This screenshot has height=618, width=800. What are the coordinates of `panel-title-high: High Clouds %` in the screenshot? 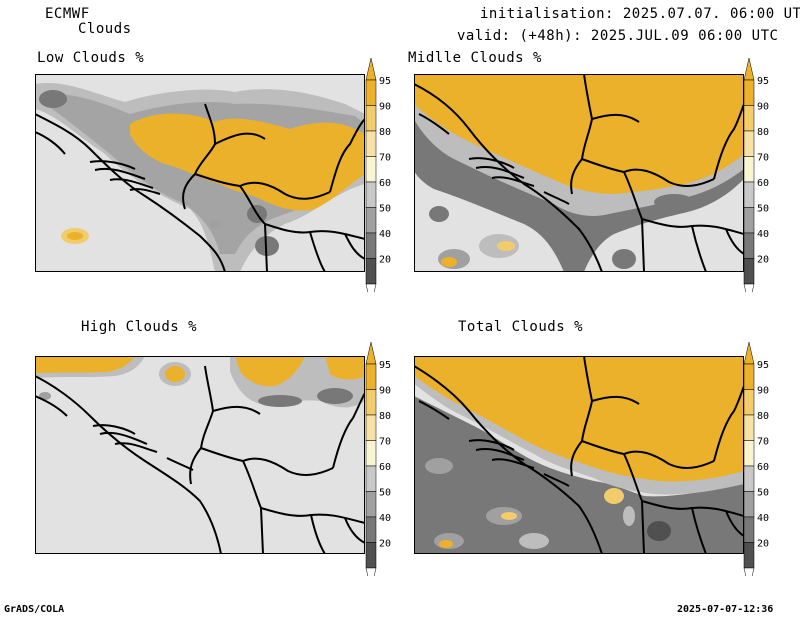 It's located at (139, 327).